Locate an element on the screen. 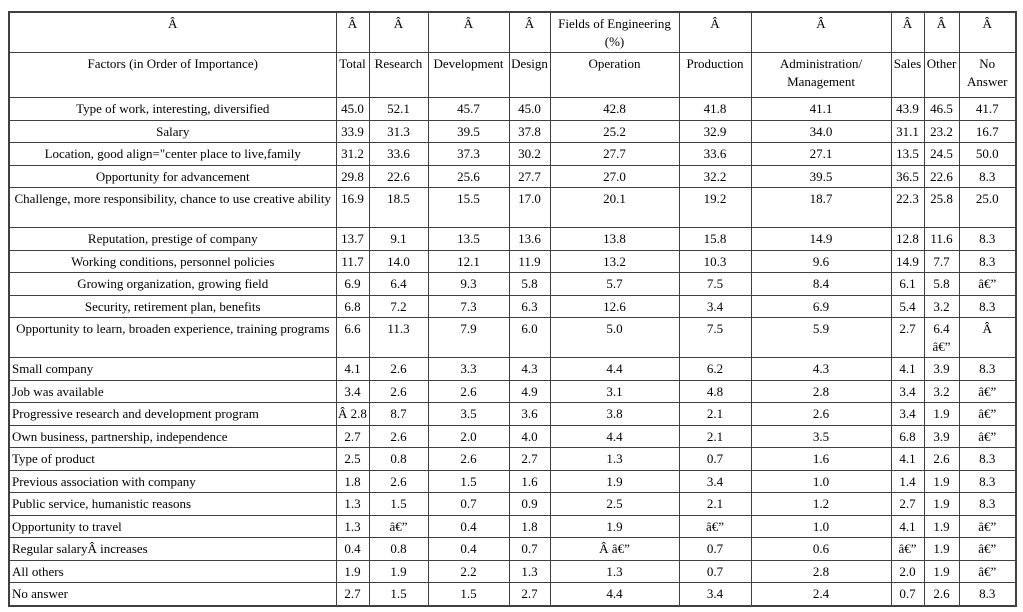 This screenshot has width=1023, height=612. value-cell: 32.2 is located at coordinates (715, 176).